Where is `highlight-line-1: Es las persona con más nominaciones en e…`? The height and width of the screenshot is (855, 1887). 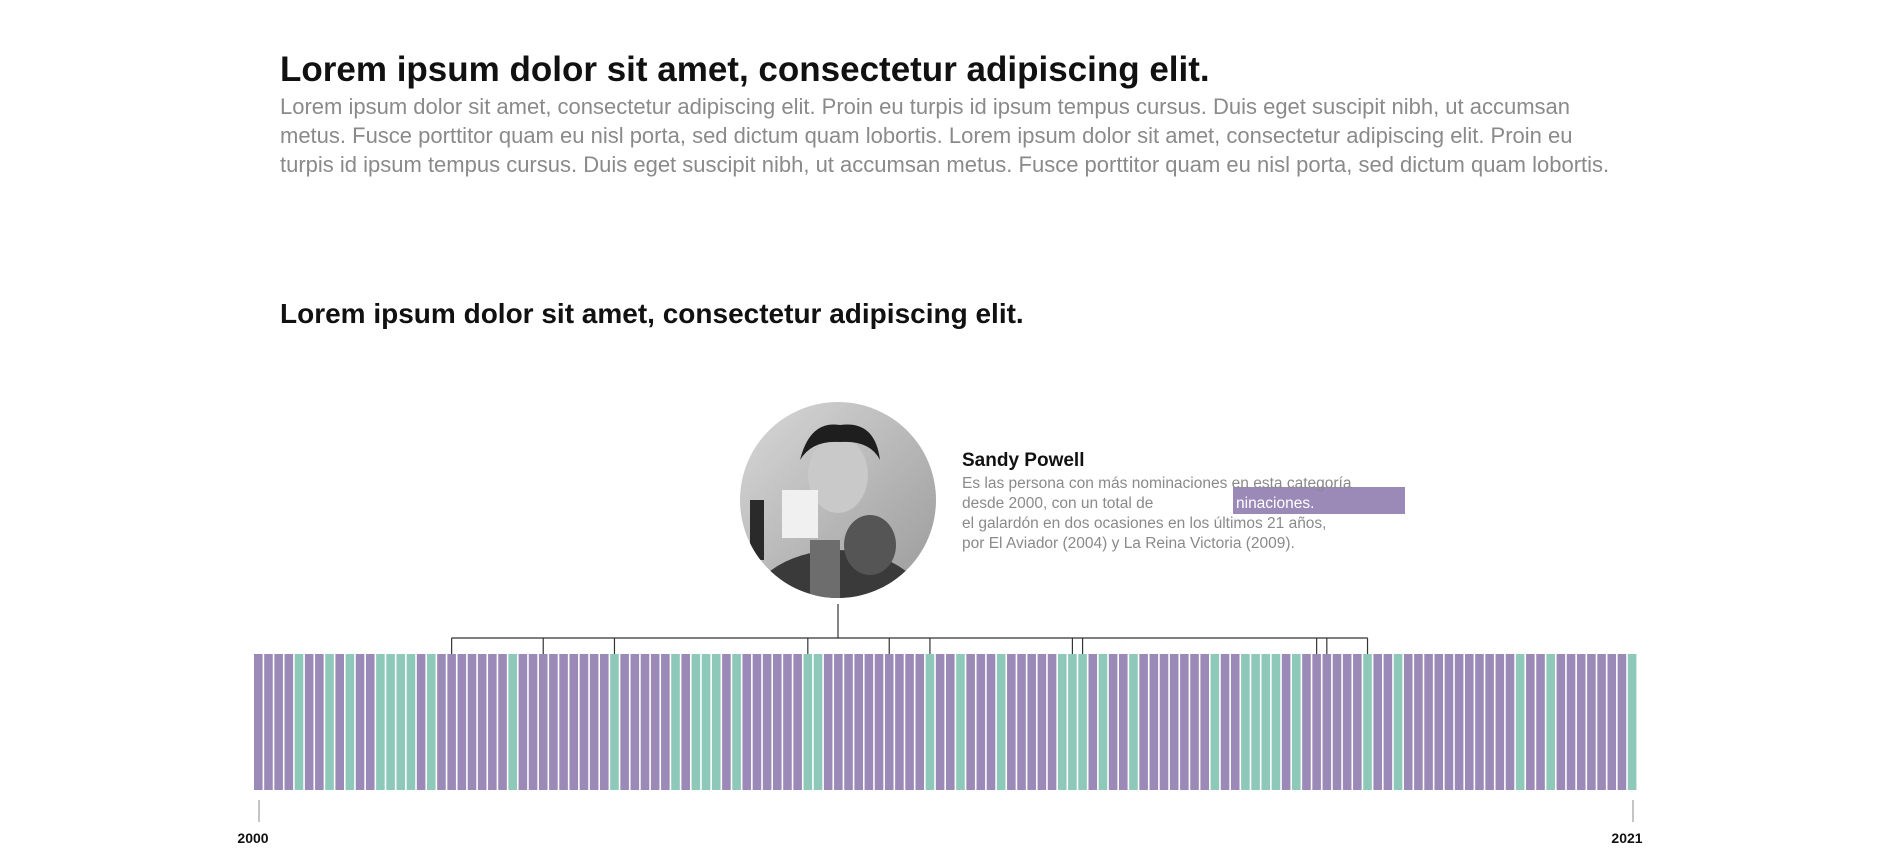 highlight-line-1: Es las persona con más nominaciones en e… is located at coordinates (1157, 483).